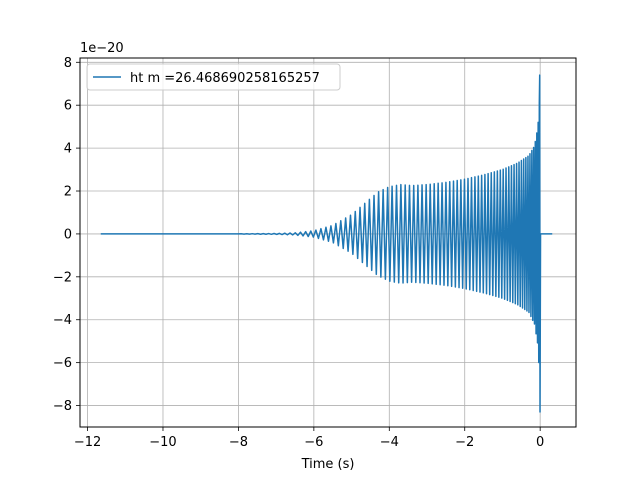 The height and width of the screenshot is (480, 640). What do you see at coordinates (102, 48) in the screenshot?
I see `y-offset-label: 1e−20` at bounding box center [102, 48].